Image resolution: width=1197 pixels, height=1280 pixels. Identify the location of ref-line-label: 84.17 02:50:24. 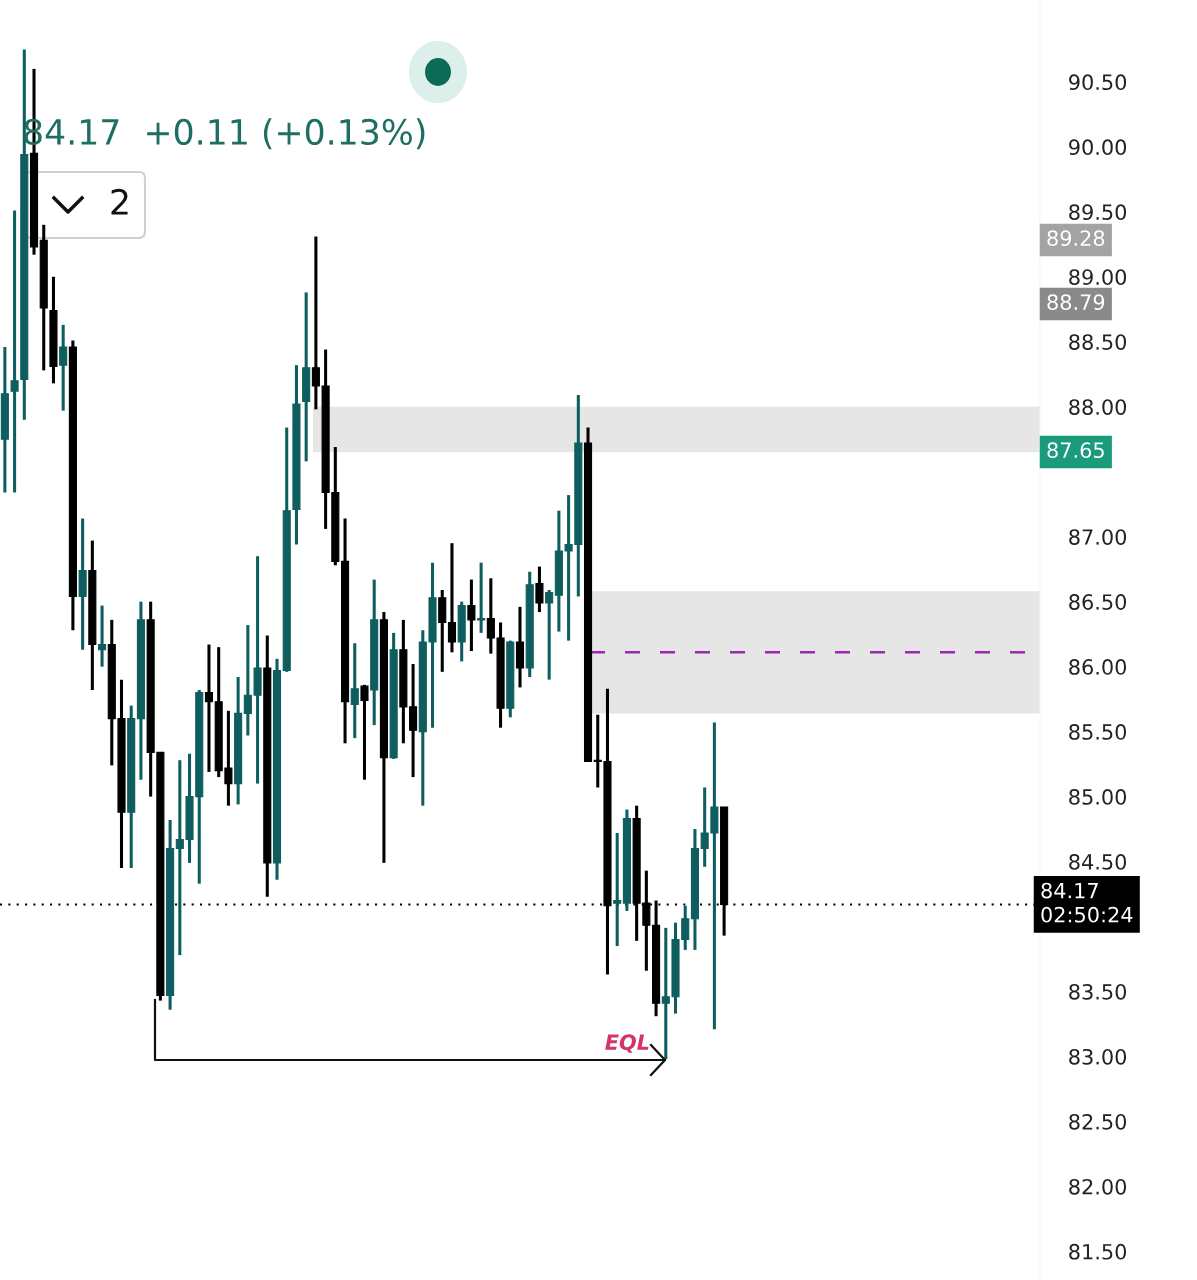
(1087, 902).